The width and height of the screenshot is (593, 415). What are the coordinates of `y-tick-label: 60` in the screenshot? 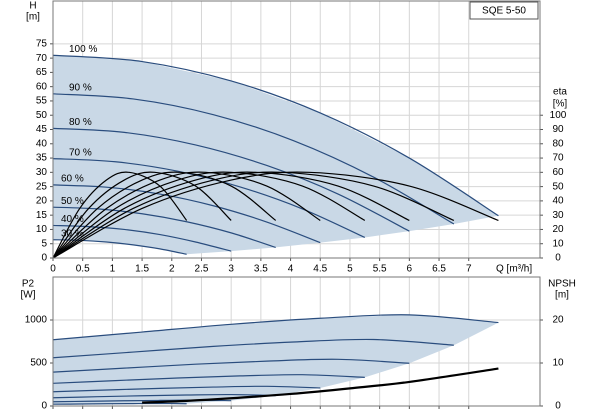 It's located at (42, 86).